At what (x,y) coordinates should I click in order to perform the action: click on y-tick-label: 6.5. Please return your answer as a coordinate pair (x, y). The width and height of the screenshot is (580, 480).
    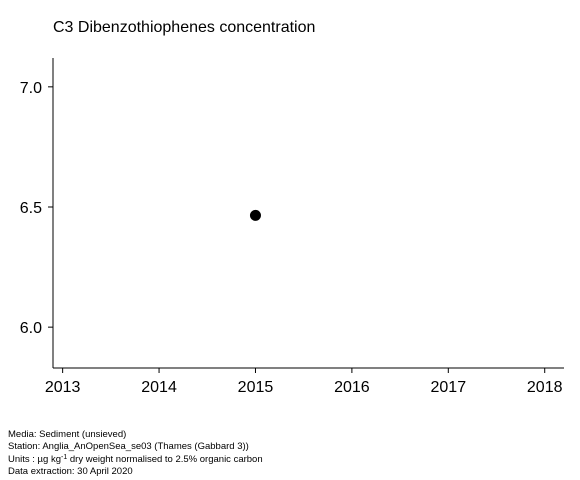
    Looking at the image, I should click on (31, 208).